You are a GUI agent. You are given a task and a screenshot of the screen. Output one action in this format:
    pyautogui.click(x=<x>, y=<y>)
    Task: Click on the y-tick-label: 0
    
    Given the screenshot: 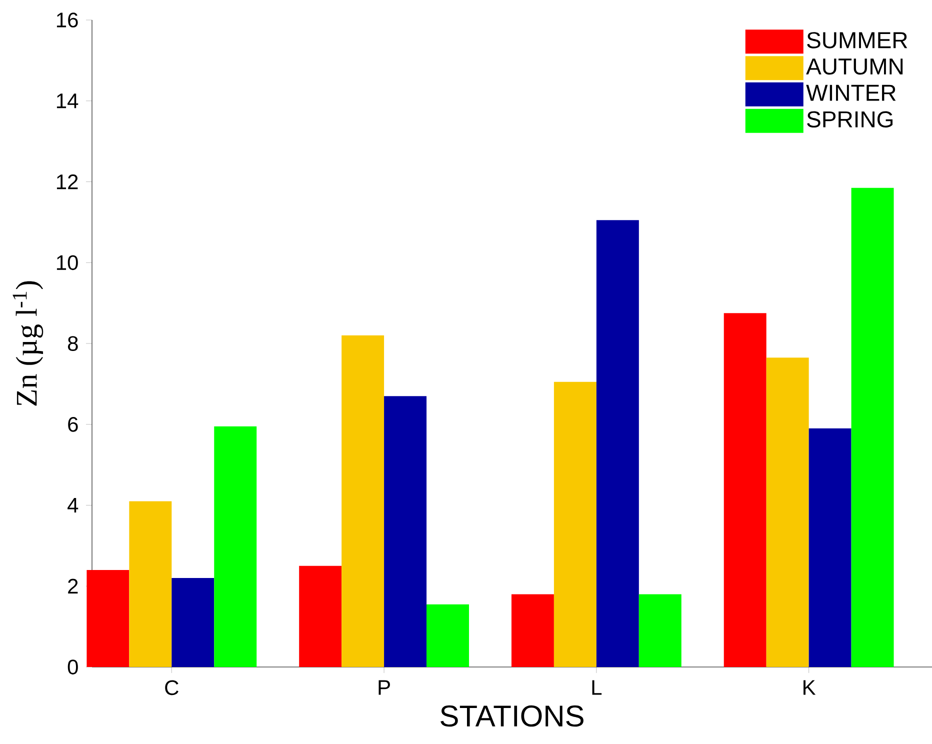 What is the action you would take?
    pyautogui.click(x=73, y=667)
    